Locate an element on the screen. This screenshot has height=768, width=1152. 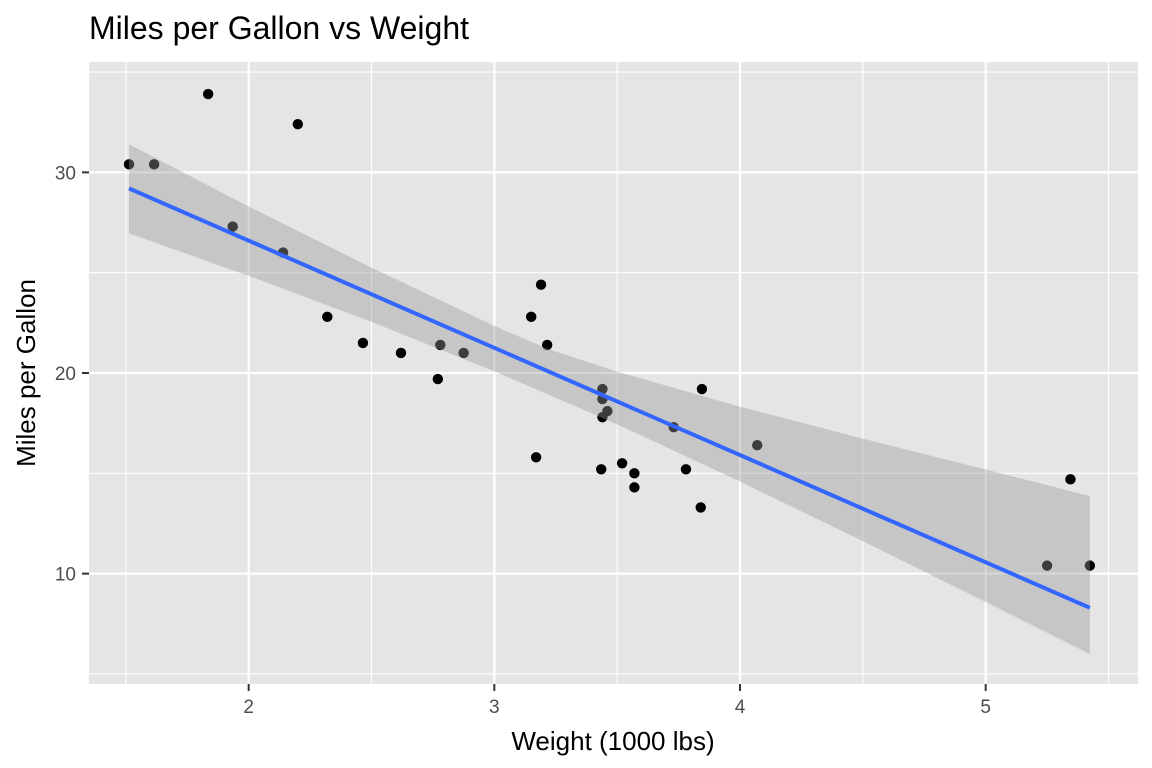
x-tick-label-2: 4 is located at coordinates (740, 707).